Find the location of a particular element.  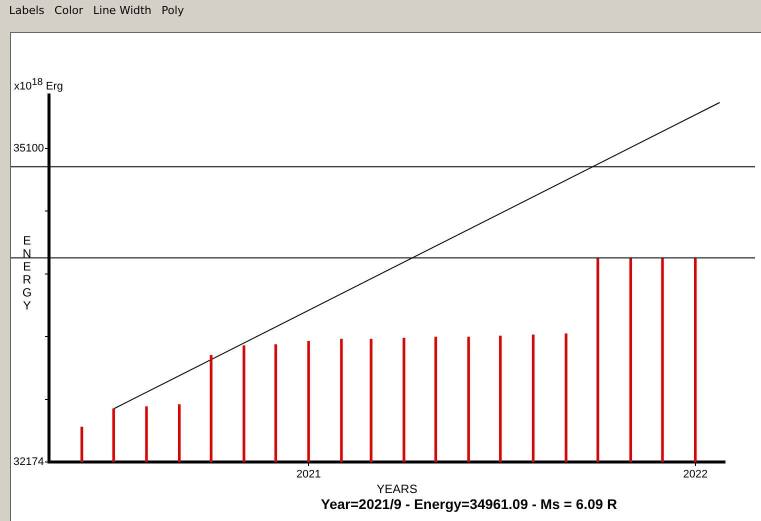

x-tick-label: 2021 is located at coordinates (308, 474).